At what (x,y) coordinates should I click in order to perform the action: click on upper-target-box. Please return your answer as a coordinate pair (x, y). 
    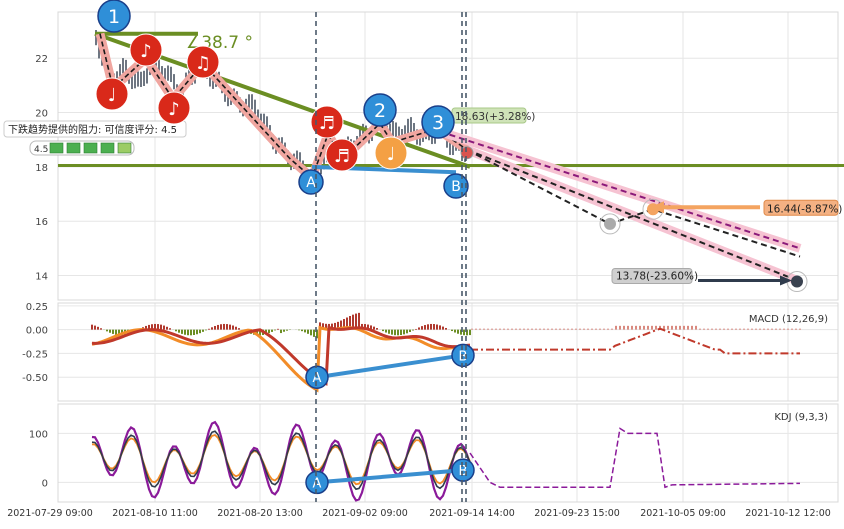
    Looking at the image, I should click on (801, 207).